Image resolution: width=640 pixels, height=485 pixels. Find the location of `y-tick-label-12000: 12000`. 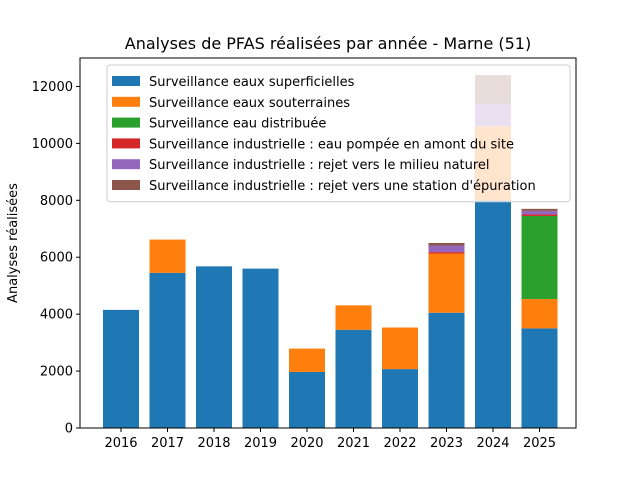

y-tick-label-12000: 12000 is located at coordinates (52, 87).